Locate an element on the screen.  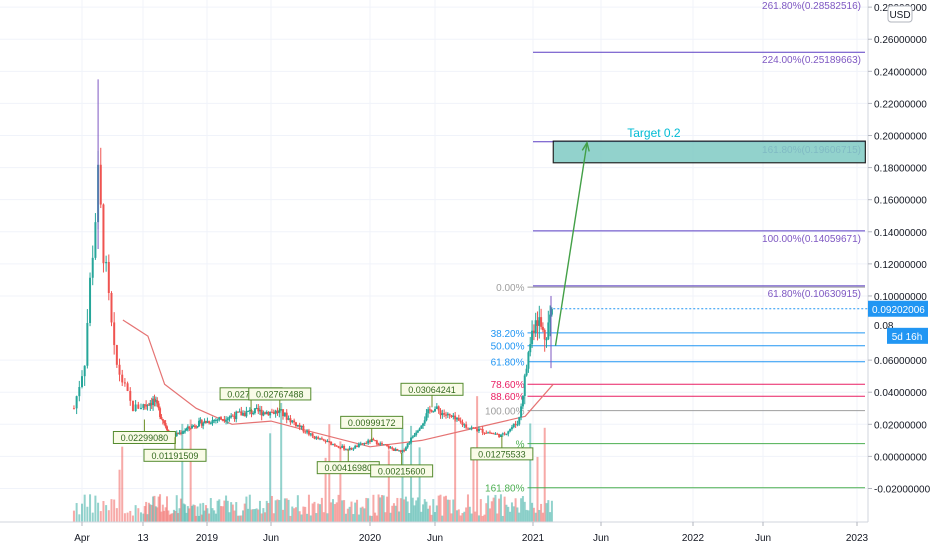
fib-extension-label-1: 224.00%(0.25189663) is located at coordinates (811, 60).